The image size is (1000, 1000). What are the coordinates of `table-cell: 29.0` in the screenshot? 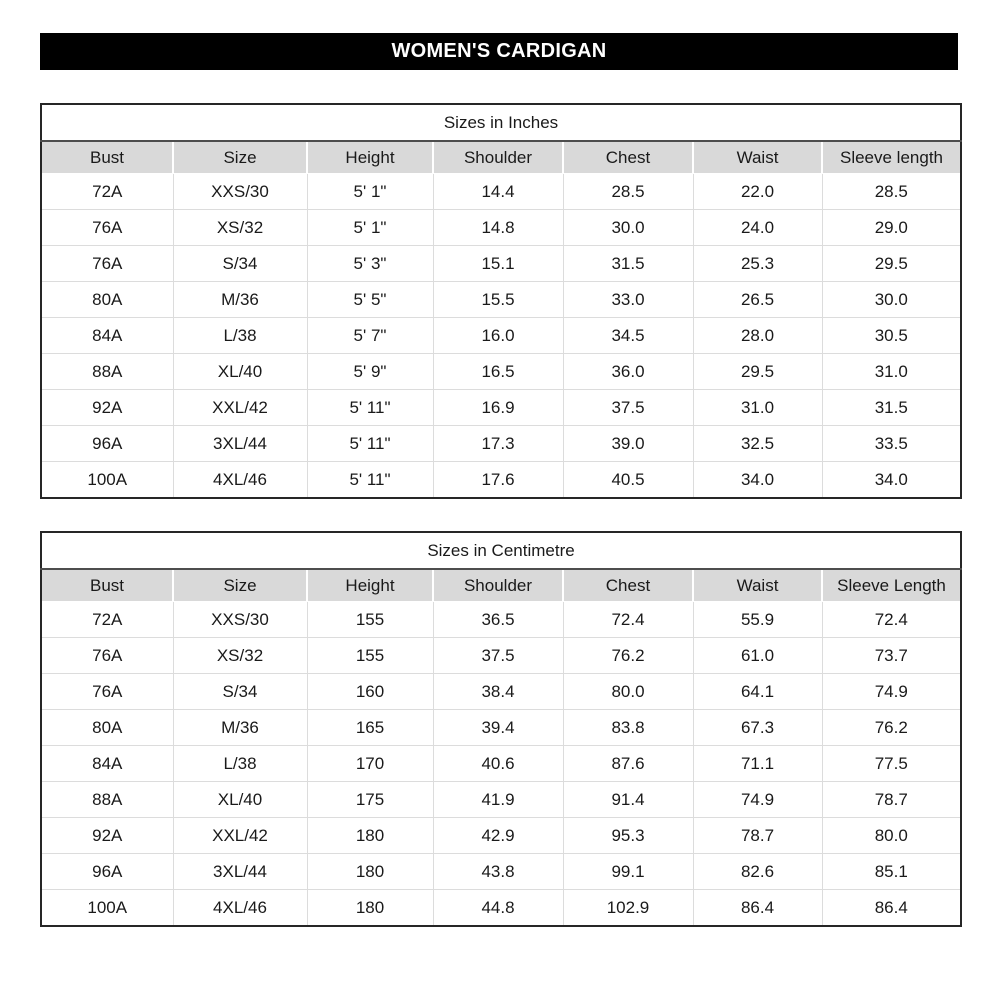 It's located at (891, 227).